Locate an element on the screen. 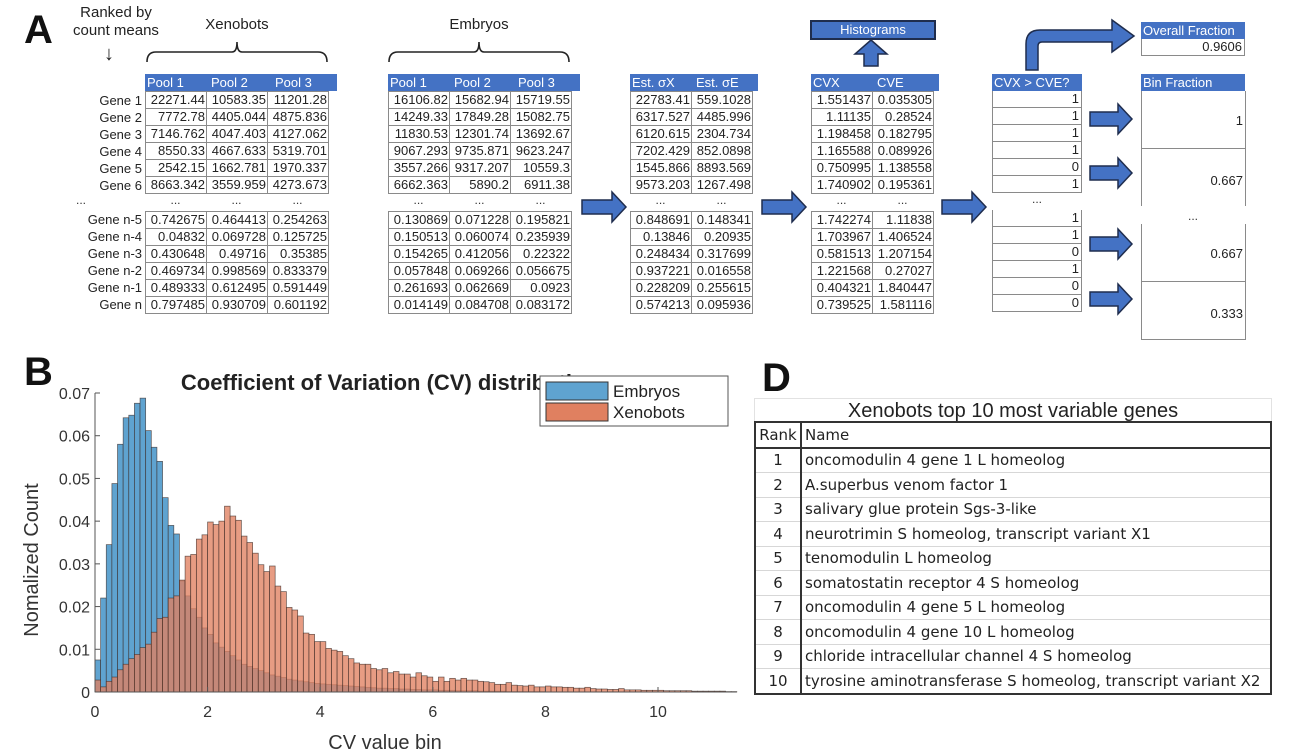  table-row: 1.221568 0.27027 is located at coordinates (872, 271).